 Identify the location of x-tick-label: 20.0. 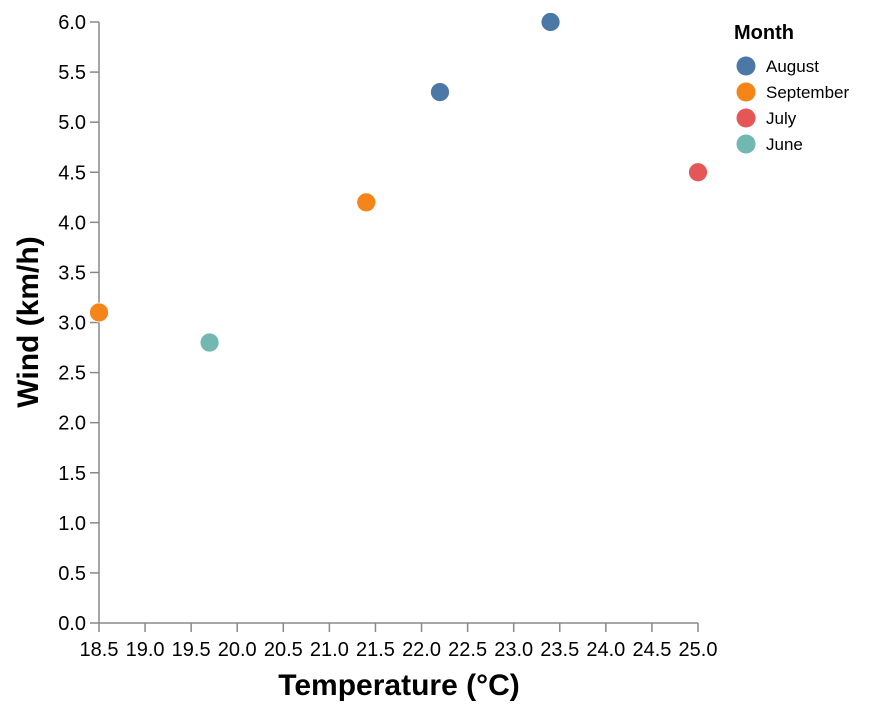
(237, 650).